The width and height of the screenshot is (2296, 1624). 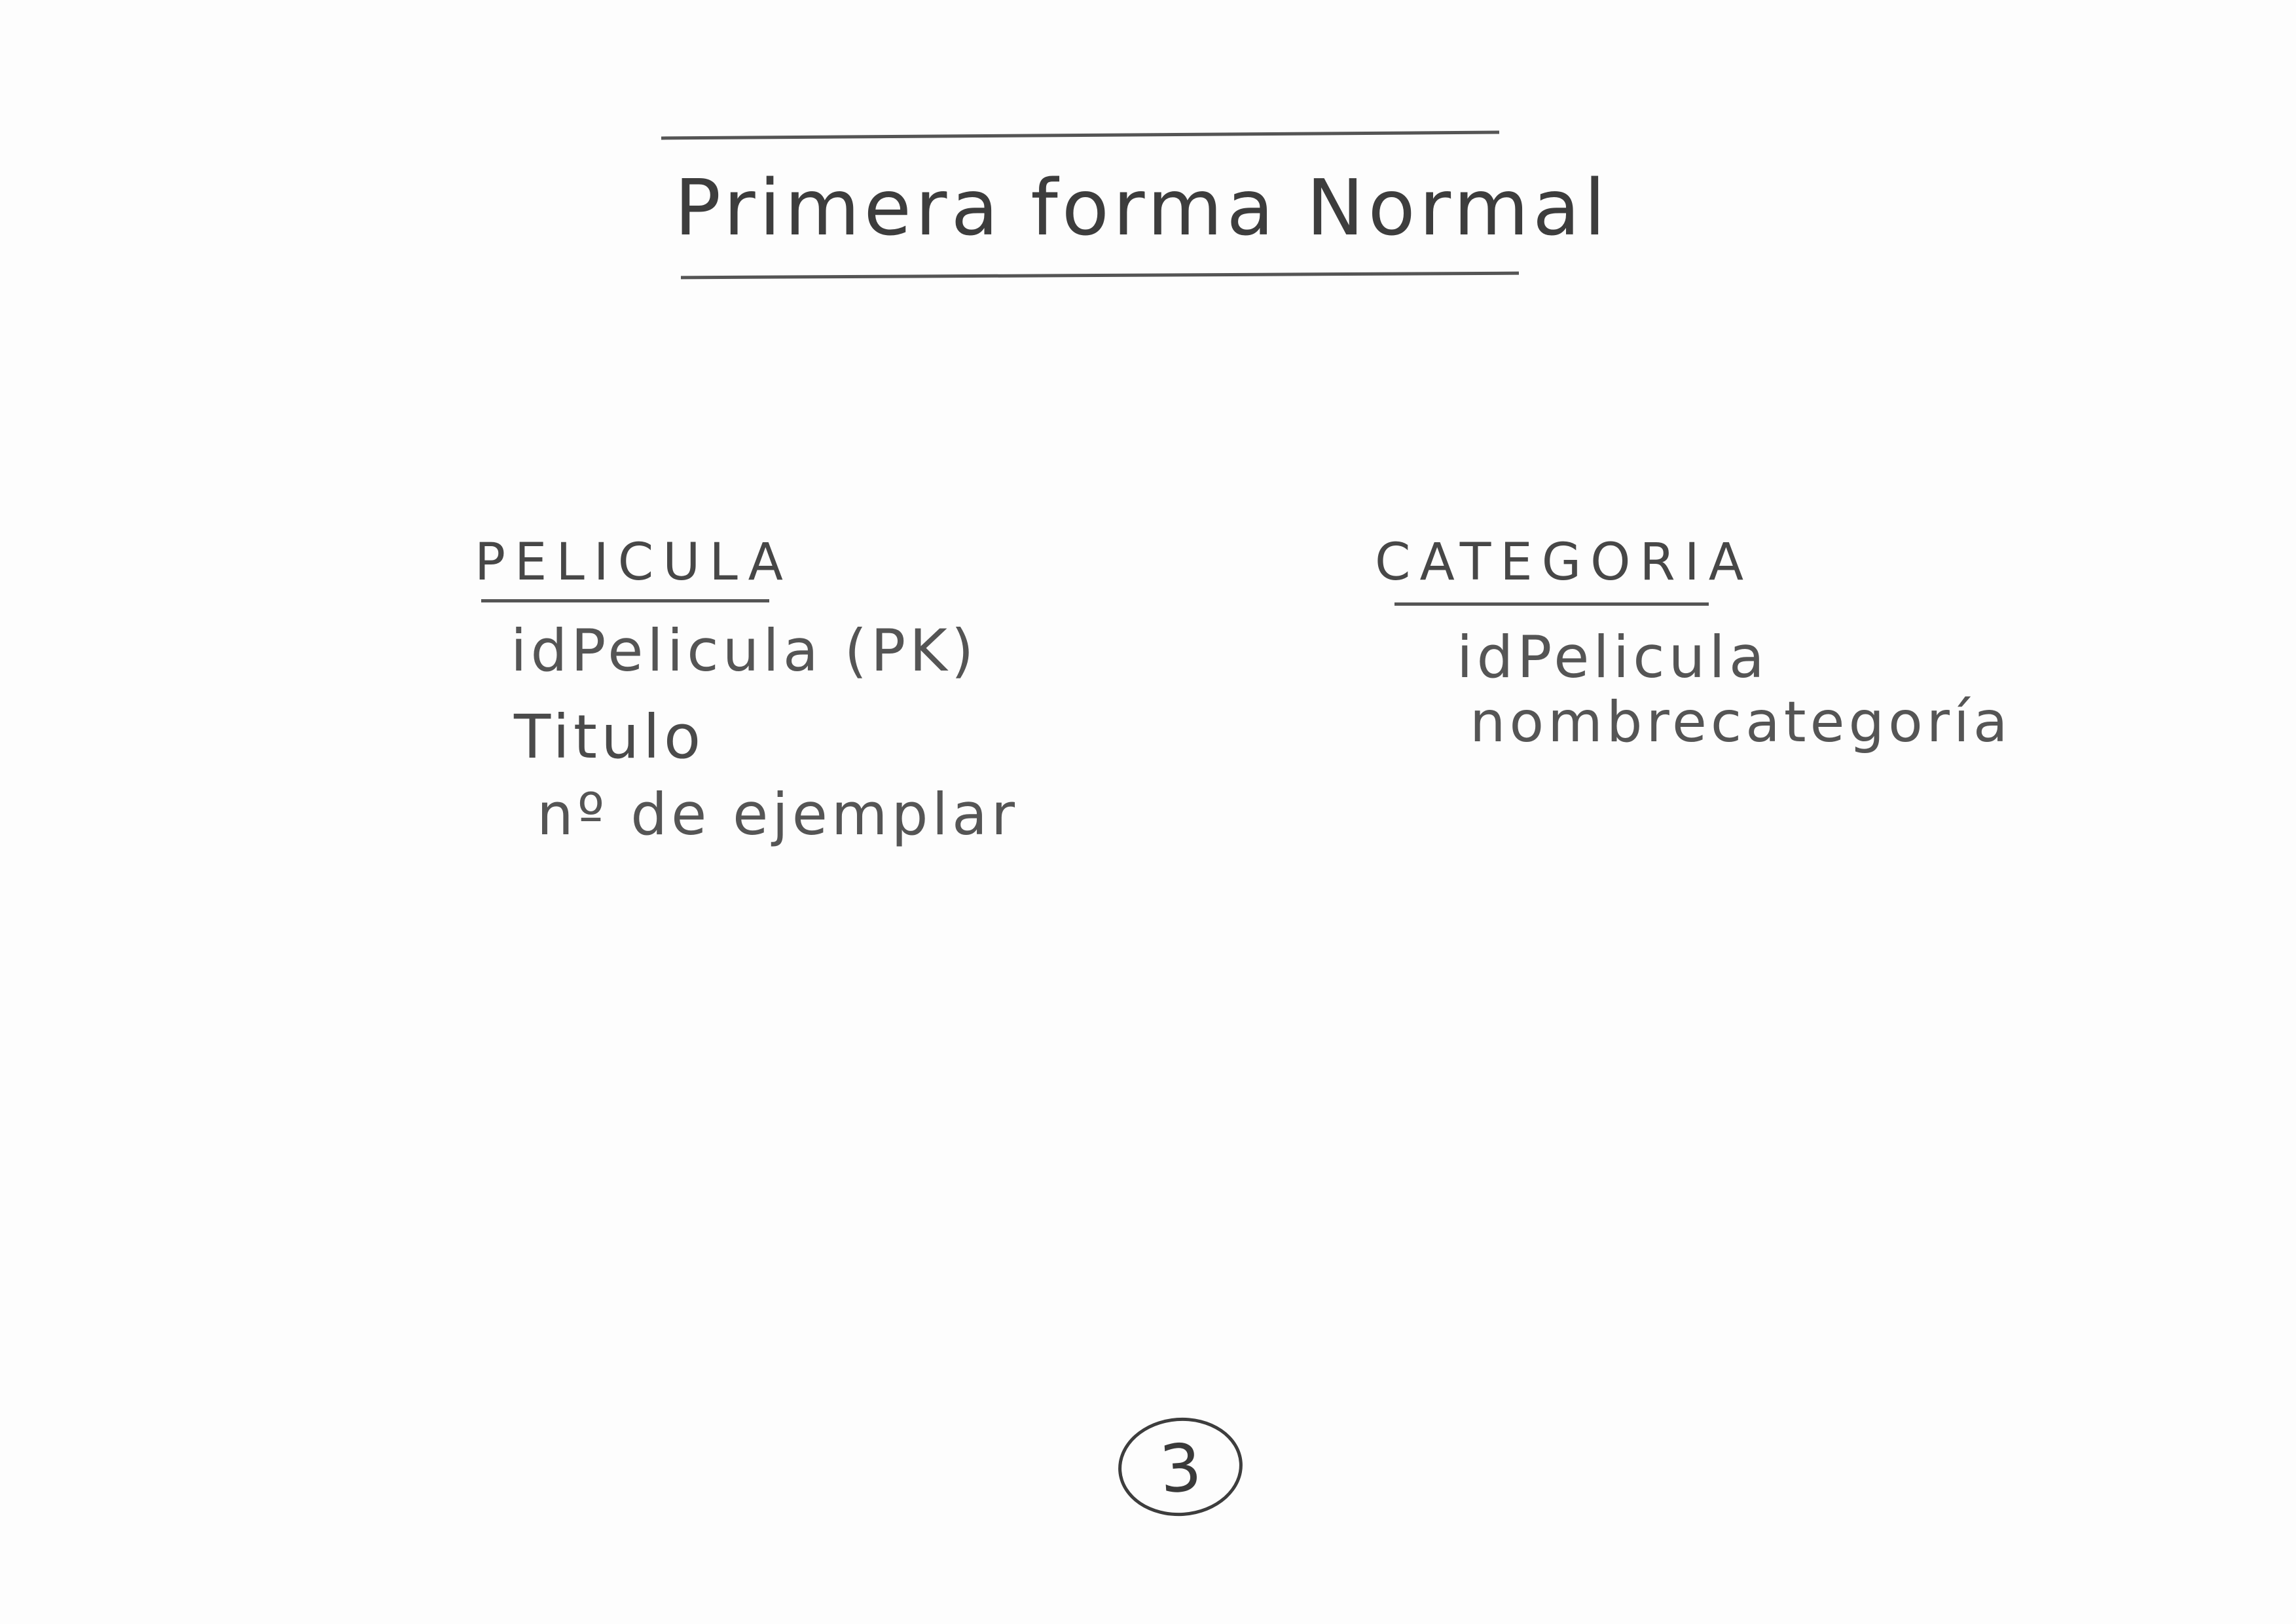 What do you see at coordinates (625, 600) in the screenshot?
I see `table-pelicula-underline` at bounding box center [625, 600].